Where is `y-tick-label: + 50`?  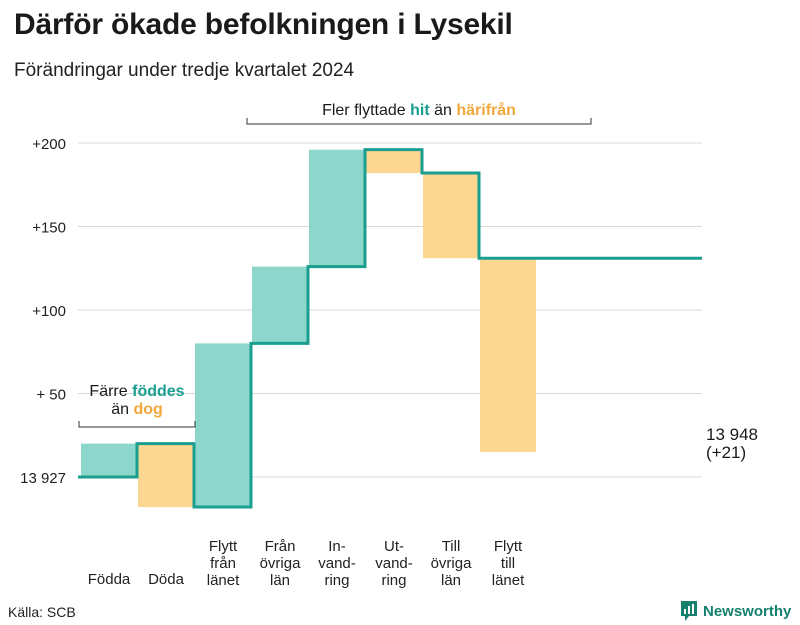 y-tick-label: + 50 is located at coordinates (51, 395).